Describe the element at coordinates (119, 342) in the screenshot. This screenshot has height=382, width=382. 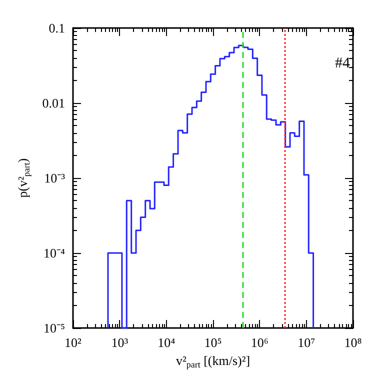
I see `x-tick-label: 10³` at that location.